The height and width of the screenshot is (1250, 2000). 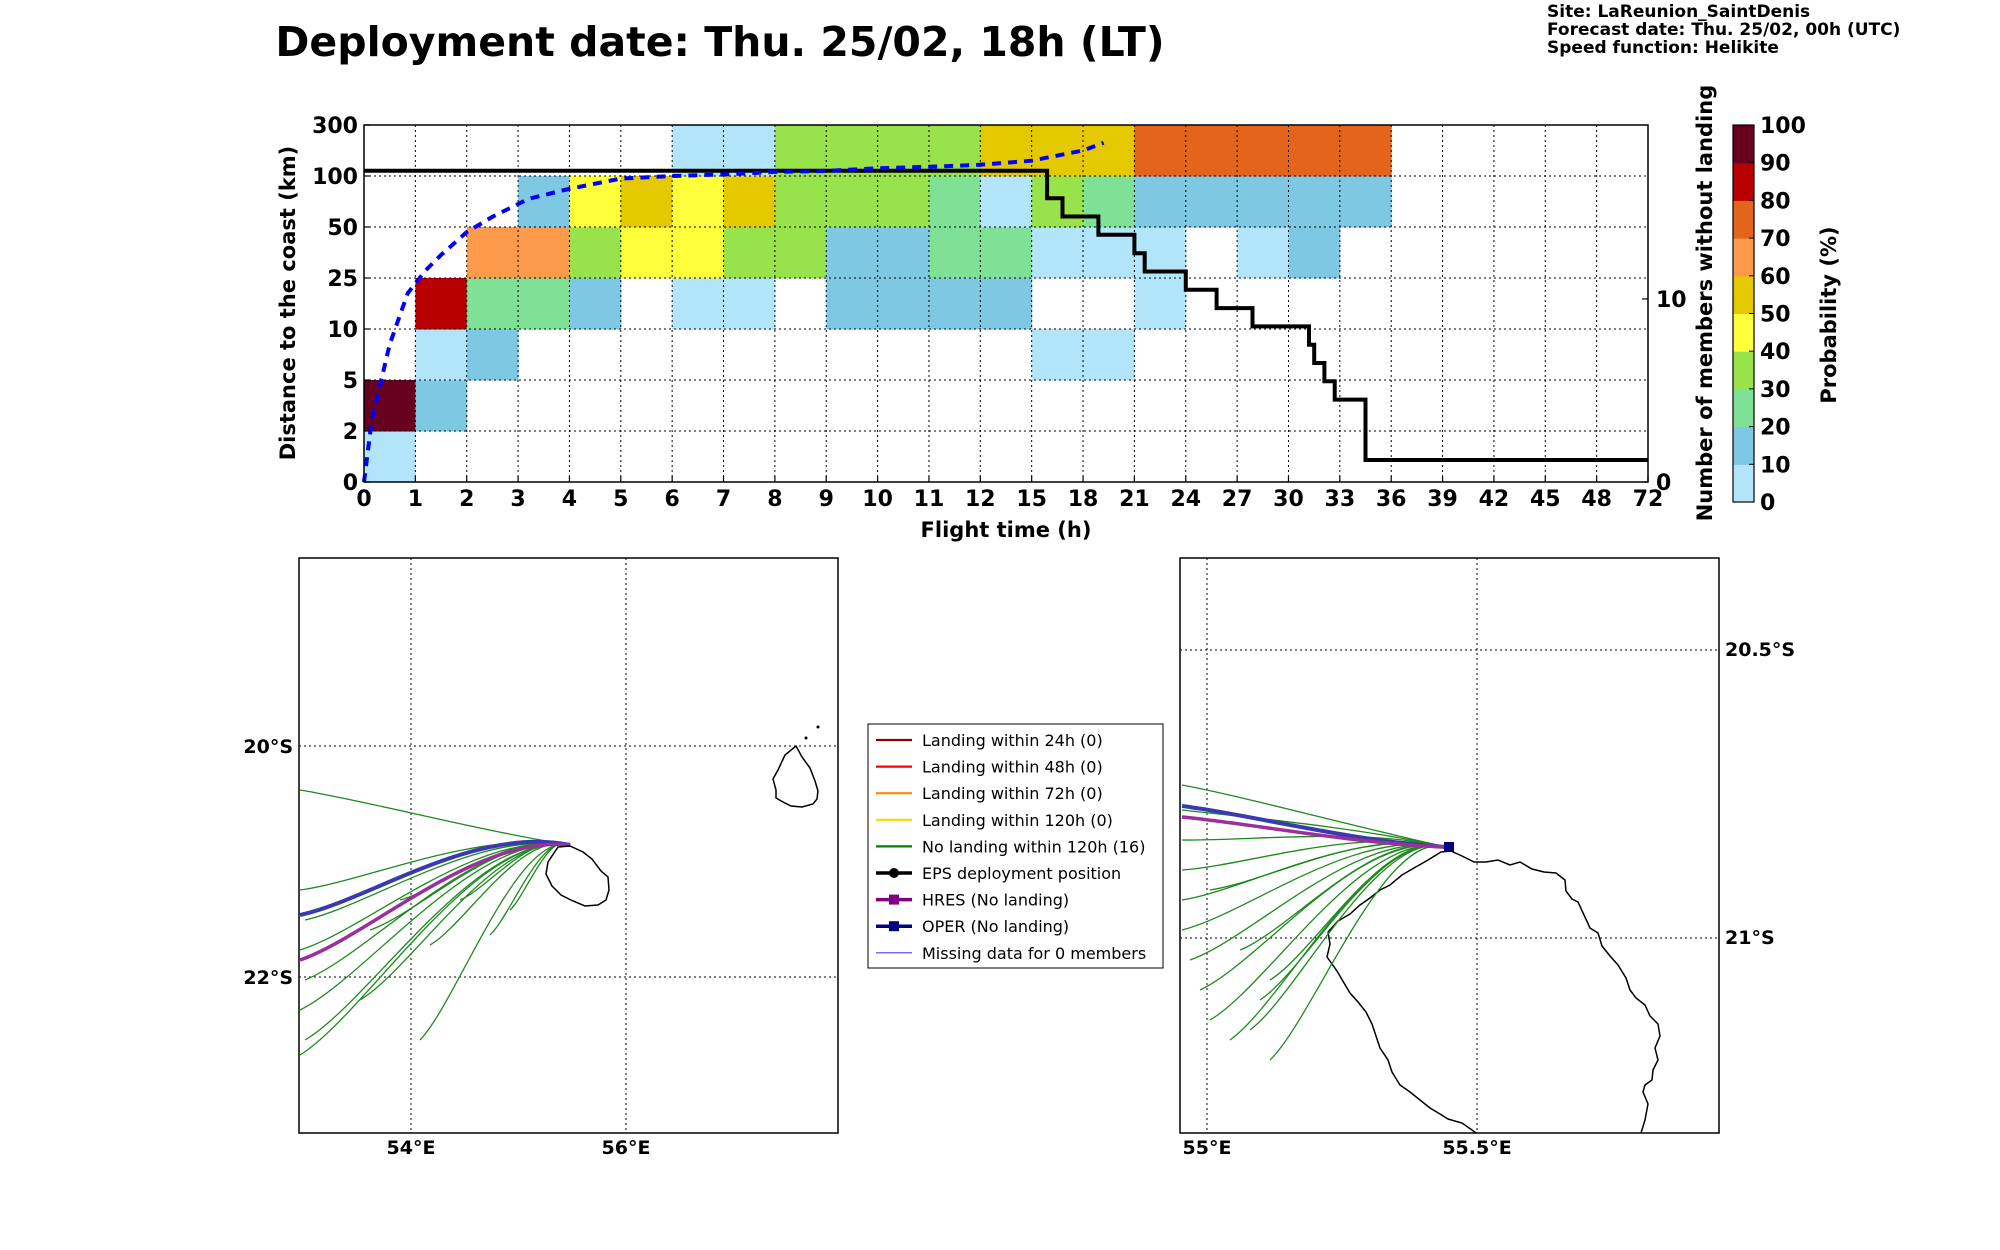 What do you see at coordinates (350, 483) in the screenshot?
I see `y-tick-label: 0` at bounding box center [350, 483].